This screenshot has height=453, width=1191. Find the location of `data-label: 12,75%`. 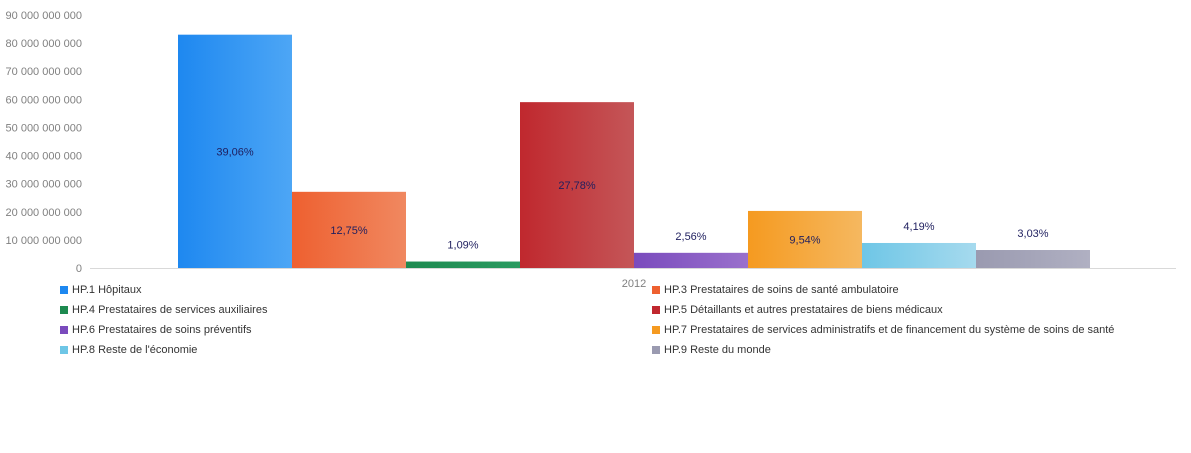

data-label: 12,75% is located at coordinates (349, 231).